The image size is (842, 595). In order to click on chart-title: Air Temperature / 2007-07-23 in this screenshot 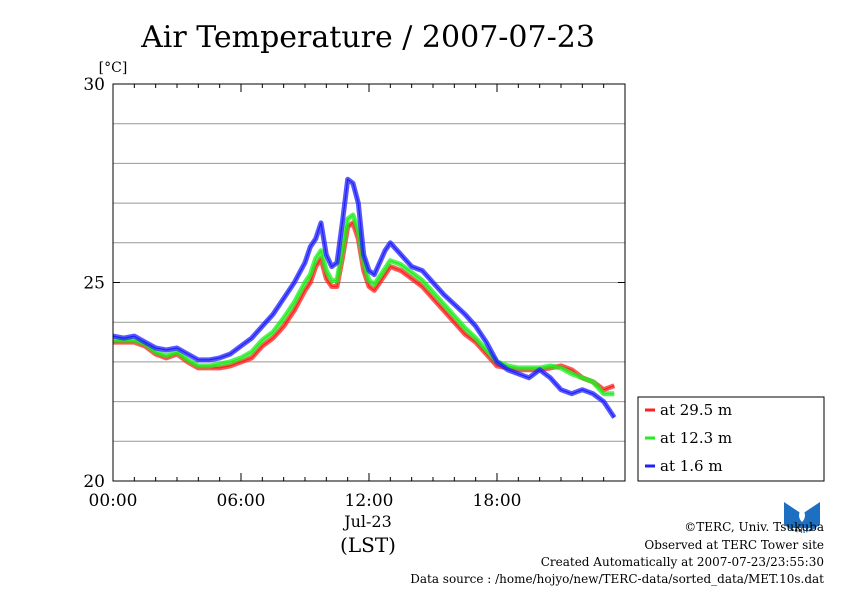, I will do `click(367, 37)`.